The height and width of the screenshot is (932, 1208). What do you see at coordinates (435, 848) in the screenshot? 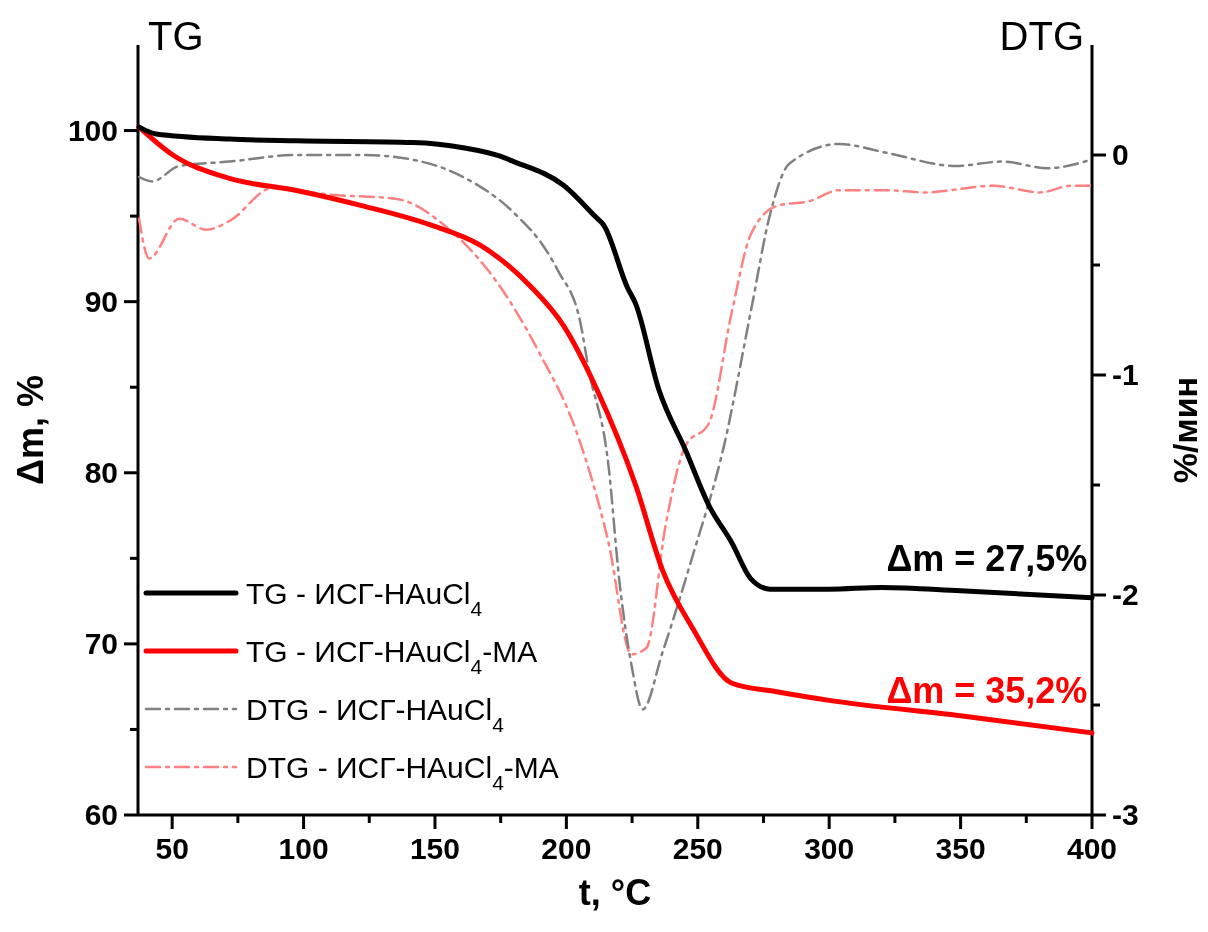
I see `x-tick-label: 150` at bounding box center [435, 848].